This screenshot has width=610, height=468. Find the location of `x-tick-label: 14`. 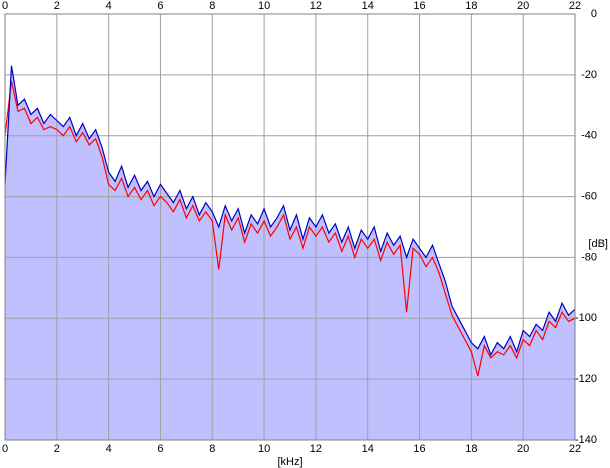

x-tick-label: 14 is located at coordinates (368, 449).